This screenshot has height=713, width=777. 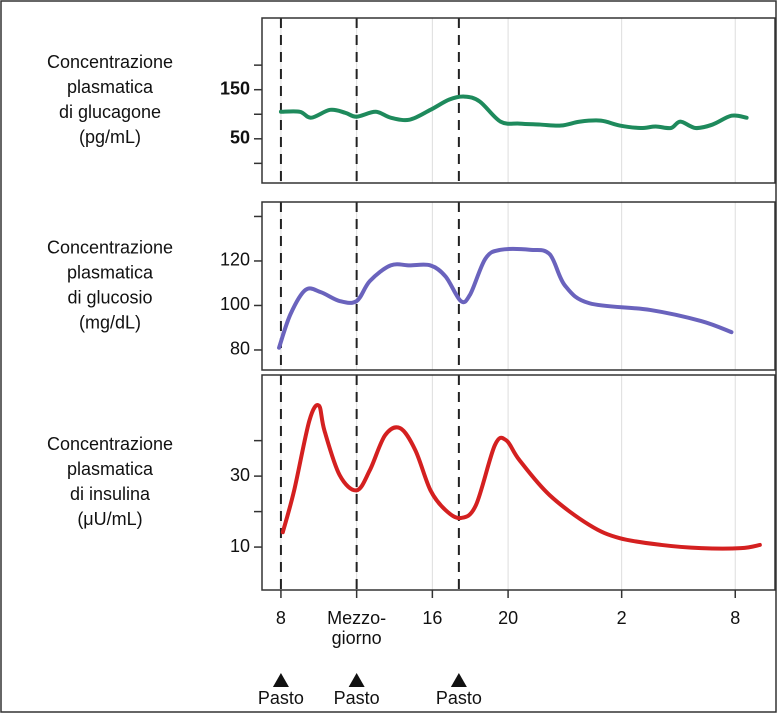 I want to click on y-tick-label: 80, so click(x=240, y=349).